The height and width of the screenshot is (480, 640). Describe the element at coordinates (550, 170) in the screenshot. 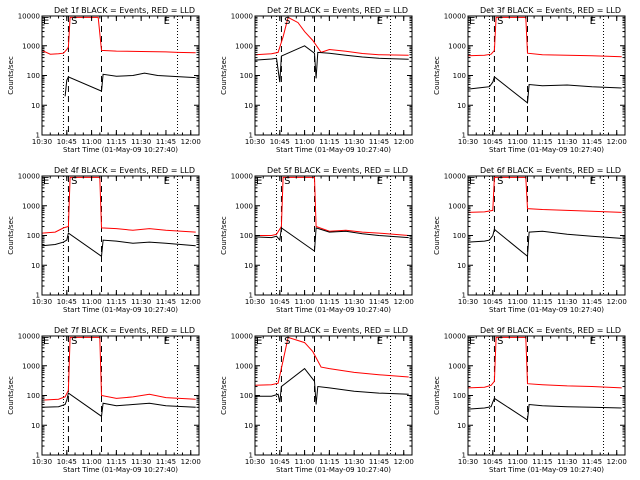

I see `chart-title: Det 6f BLACK = Events, RED = LLD` at that location.